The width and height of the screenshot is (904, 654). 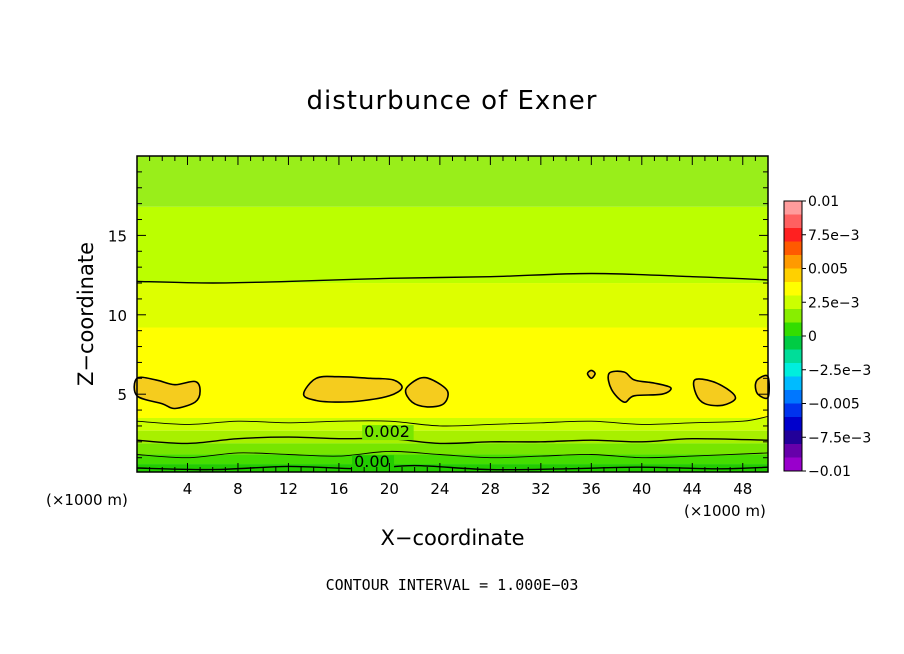 What do you see at coordinates (117, 316) in the screenshot?
I see `y-tick-label: 10` at bounding box center [117, 316].